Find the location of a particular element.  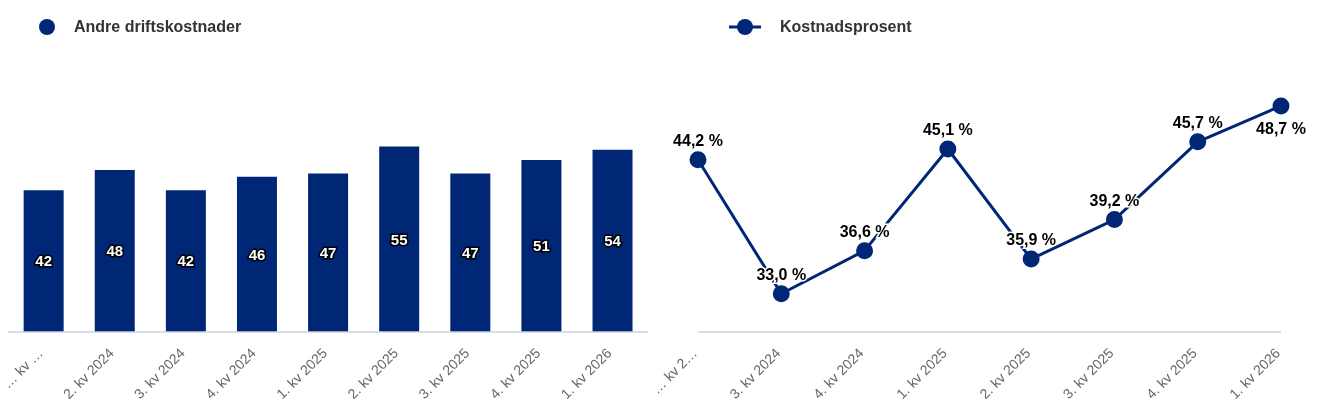

data-label: 44,2 % is located at coordinates (698, 140).